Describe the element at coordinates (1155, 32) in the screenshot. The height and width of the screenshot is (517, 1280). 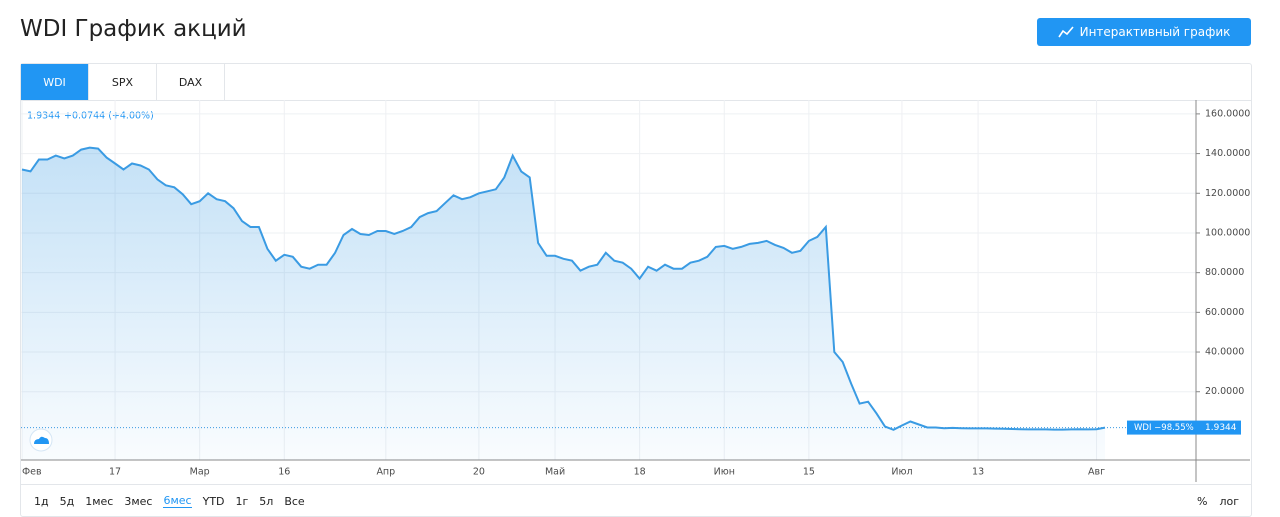
I see `button-label: Интерактивный график` at that location.